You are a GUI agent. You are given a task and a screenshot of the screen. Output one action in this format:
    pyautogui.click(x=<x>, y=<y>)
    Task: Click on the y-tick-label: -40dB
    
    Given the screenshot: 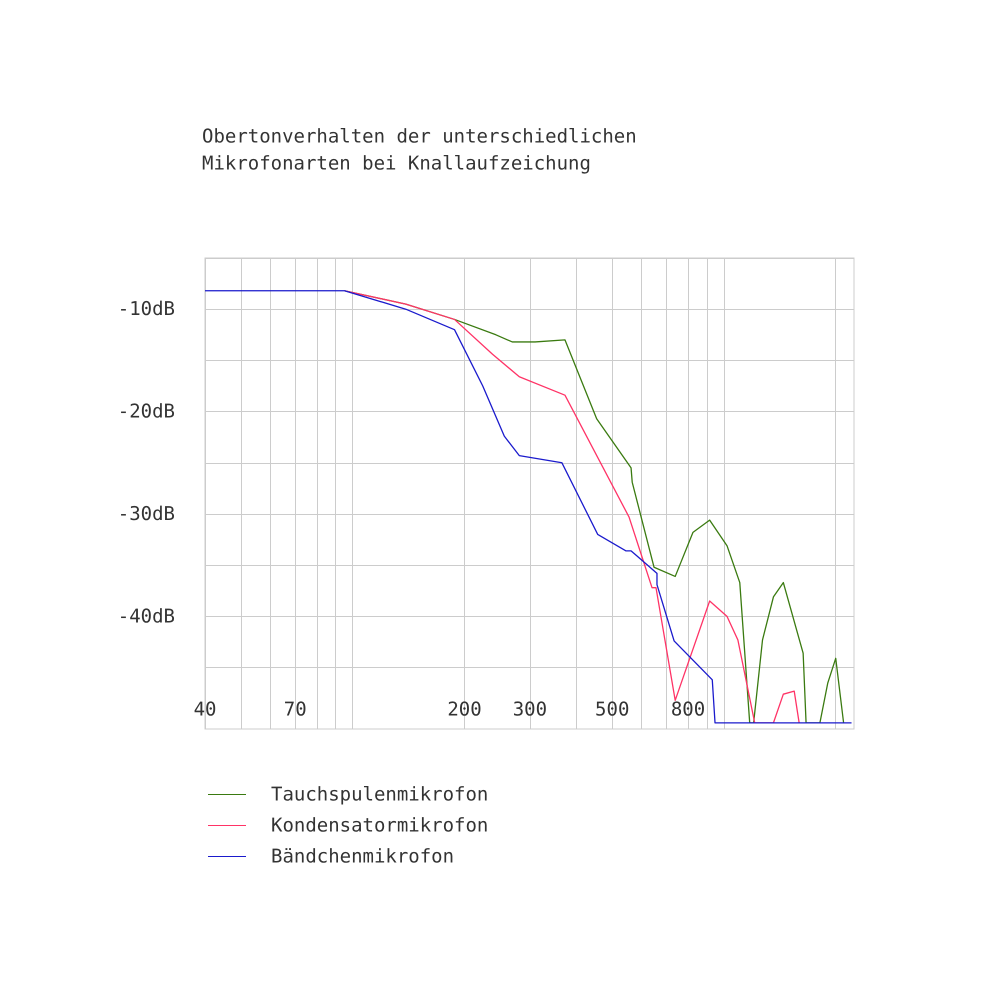 What is the action you would take?
    pyautogui.click(x=146, y=616)
    